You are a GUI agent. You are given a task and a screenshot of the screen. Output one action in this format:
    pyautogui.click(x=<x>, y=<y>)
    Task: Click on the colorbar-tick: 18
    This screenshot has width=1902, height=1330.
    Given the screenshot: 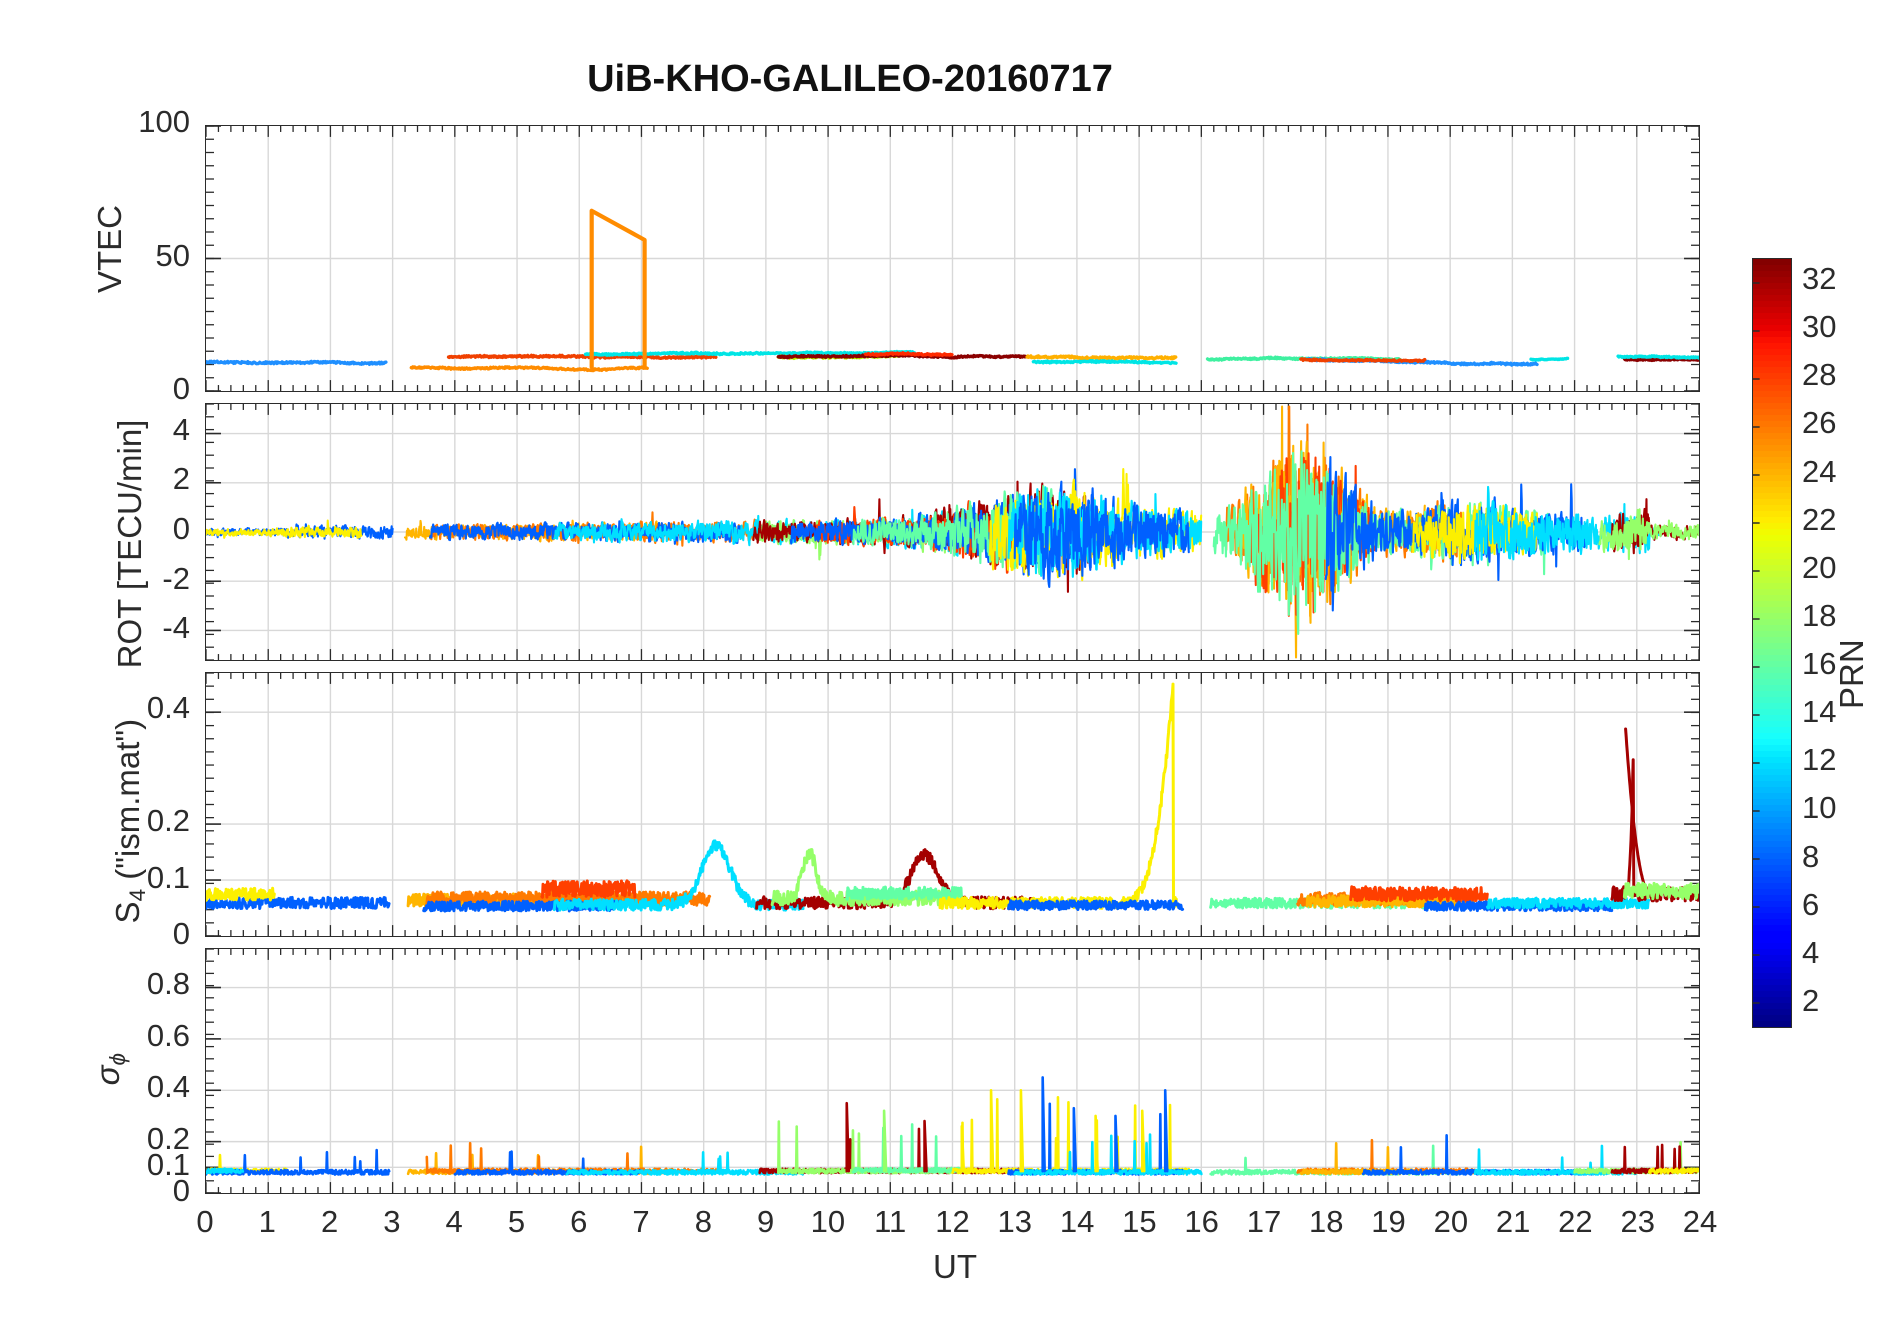 What is the action you would take?
    pyautogui.click(x=1819, y=615)
    